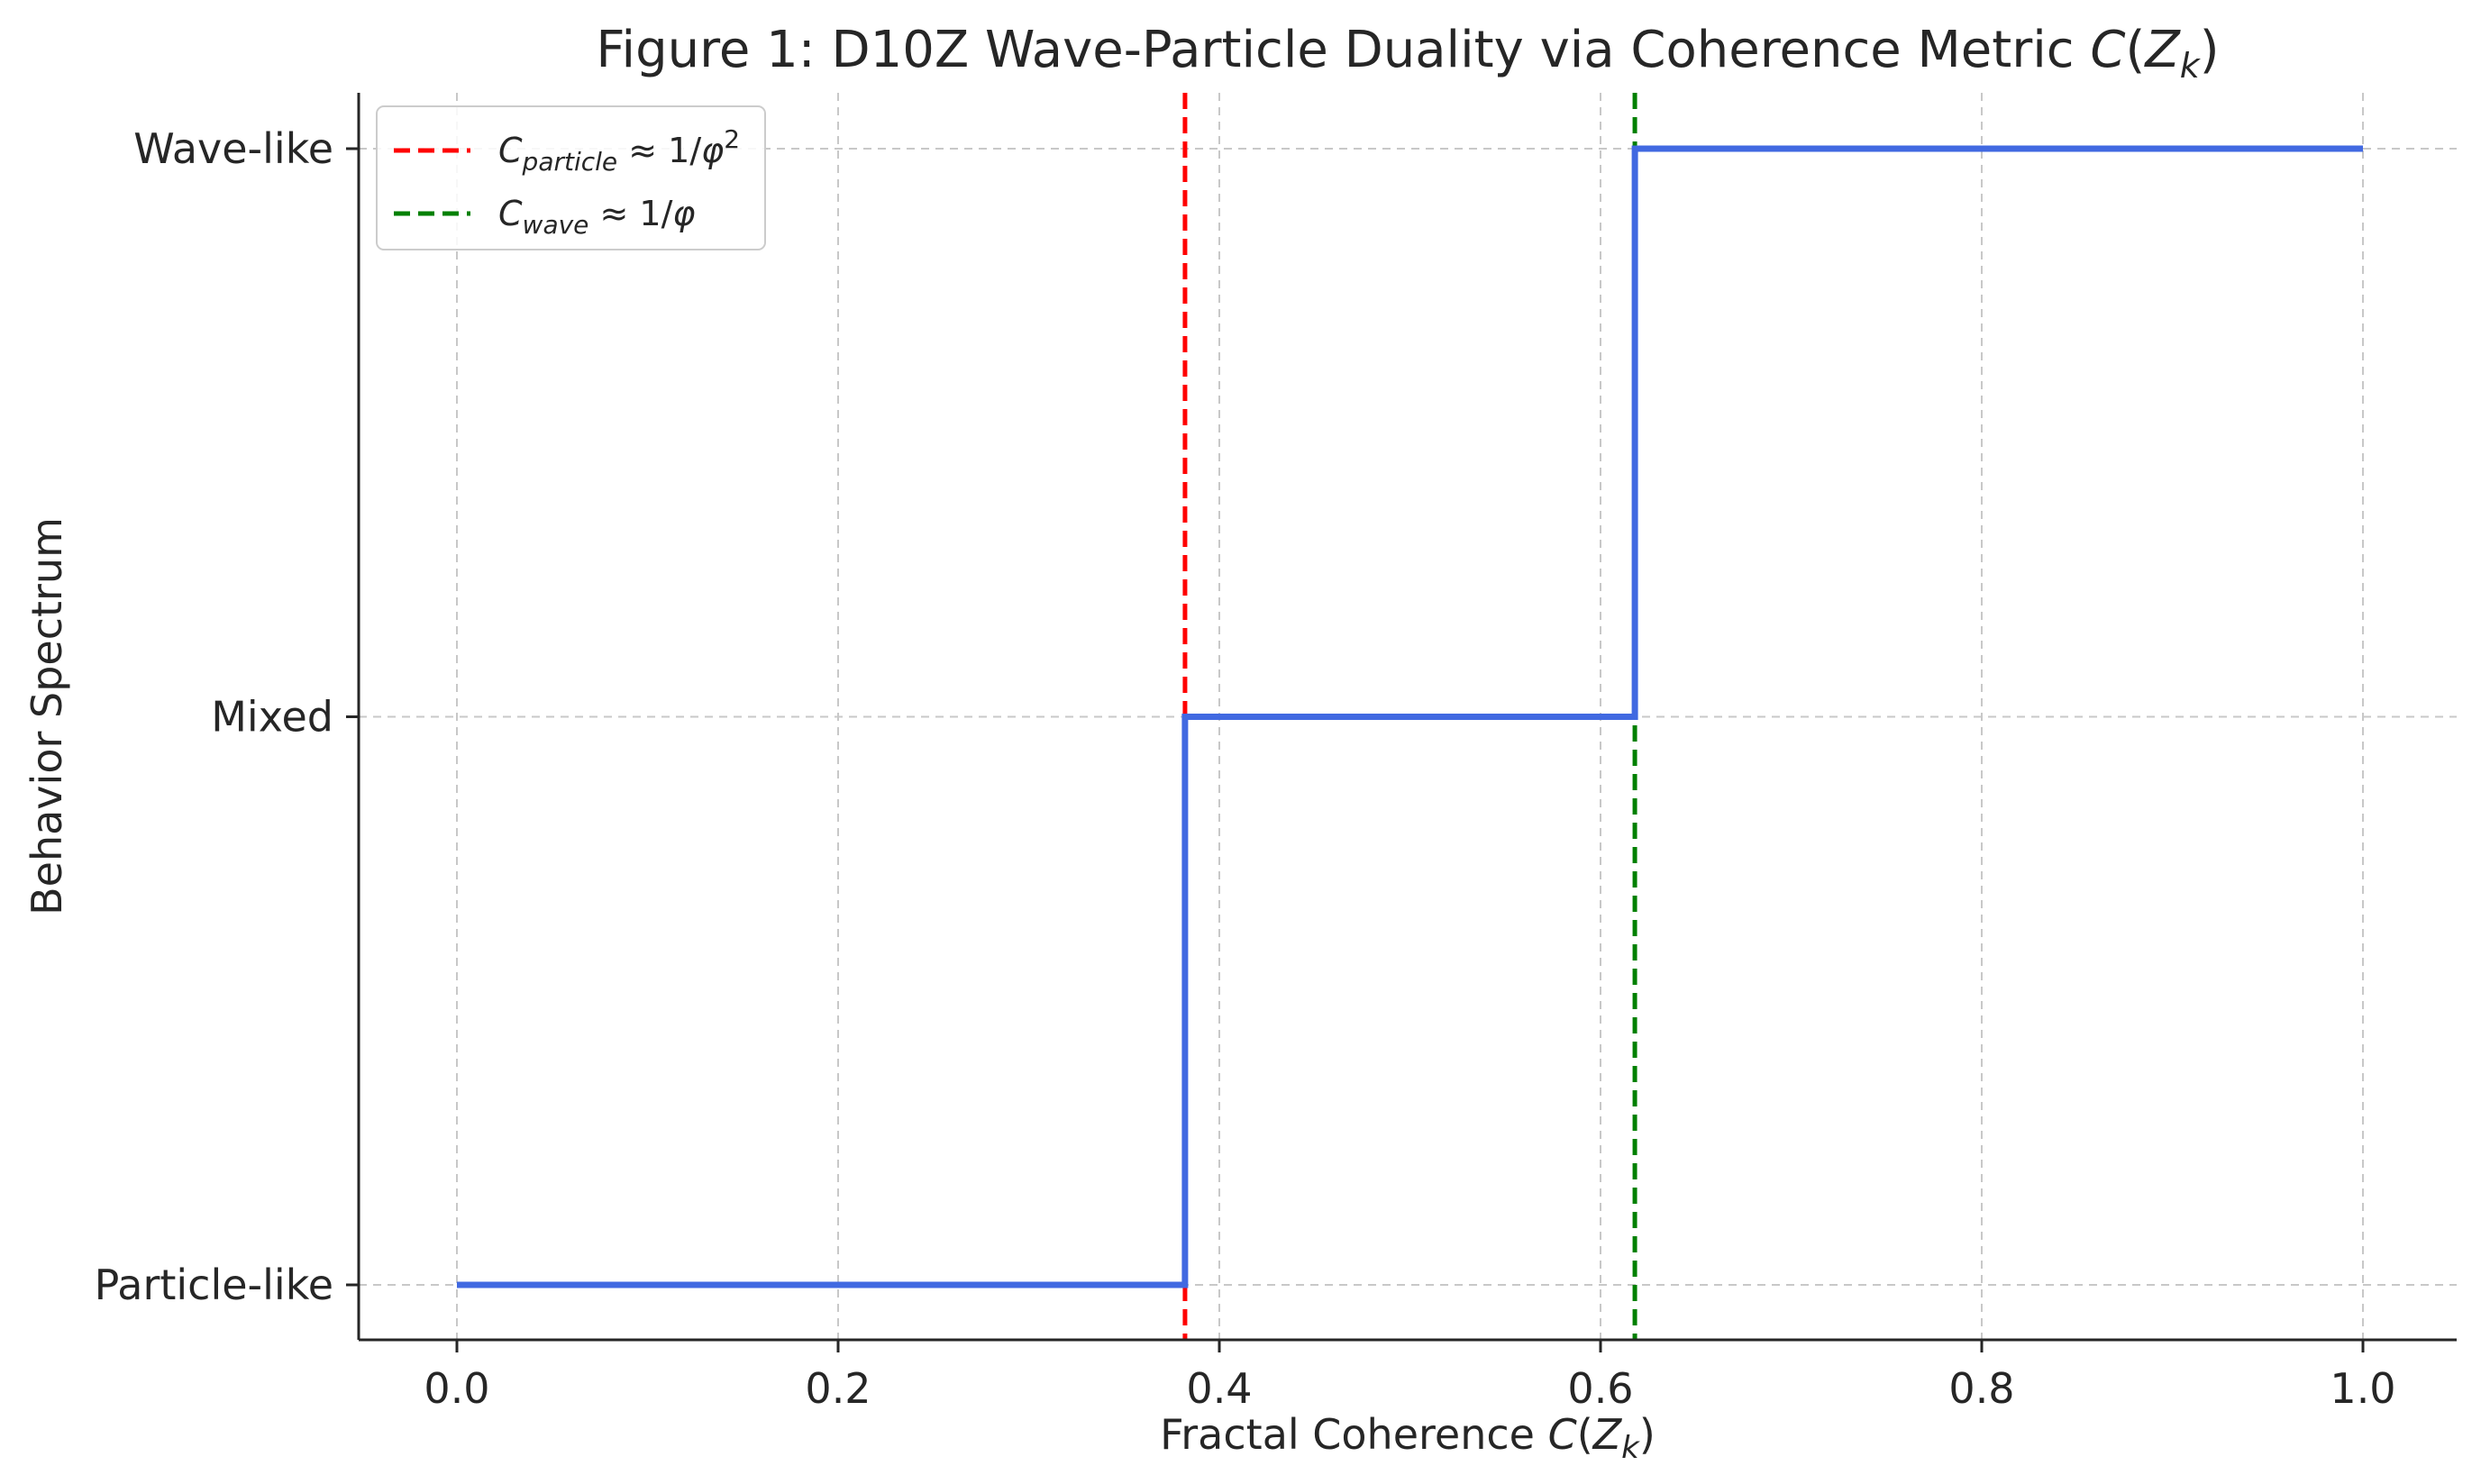  What do you see at coordinates (1981, 1388) in the screenshot?
I see `x-tick-label: 0.8` at bounding box center [1981, 1388].